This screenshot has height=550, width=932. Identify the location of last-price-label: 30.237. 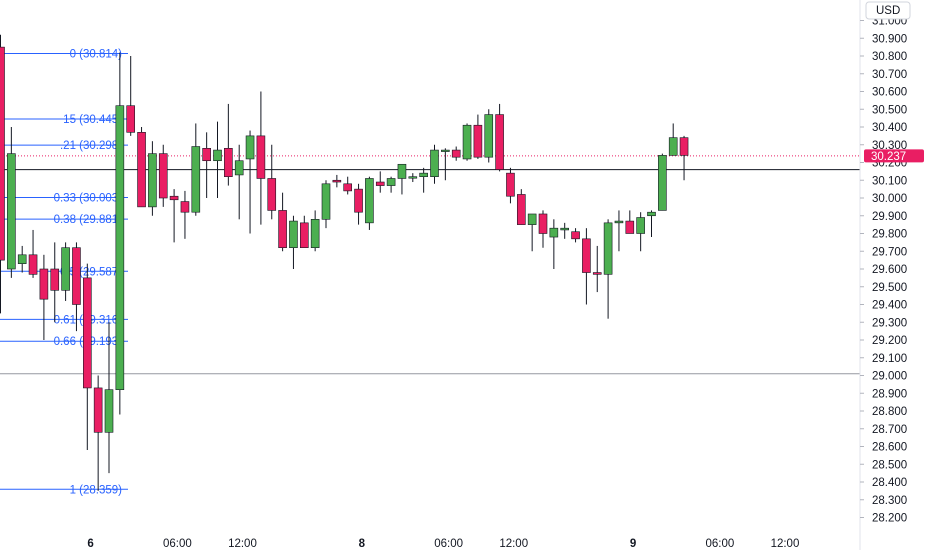
(888, 157).